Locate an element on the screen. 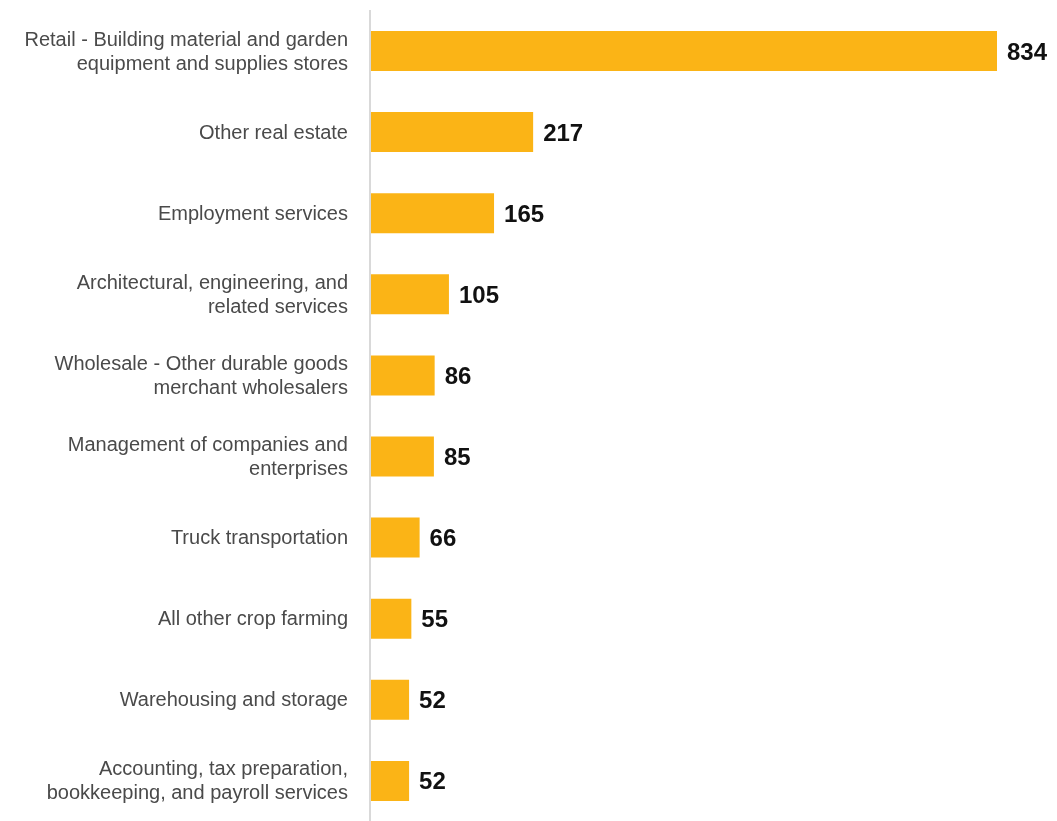  y-tick-label: Wholesale - Other durable goods merchant wholesalers is located at coordinates (201, 374).